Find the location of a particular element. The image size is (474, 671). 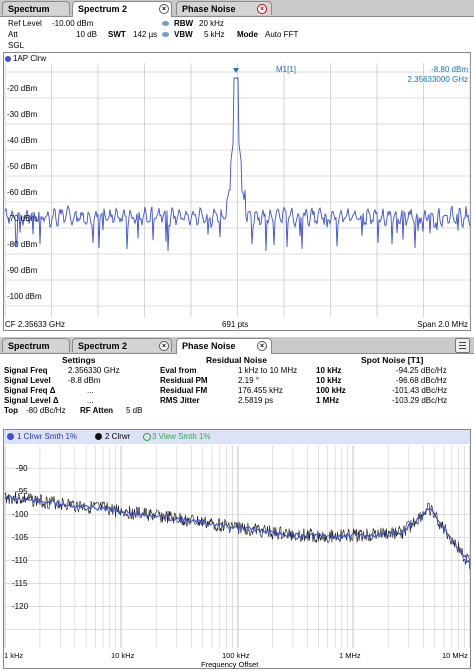

residual-noise-title: Residual Noise is located at coordinates (236, 360).